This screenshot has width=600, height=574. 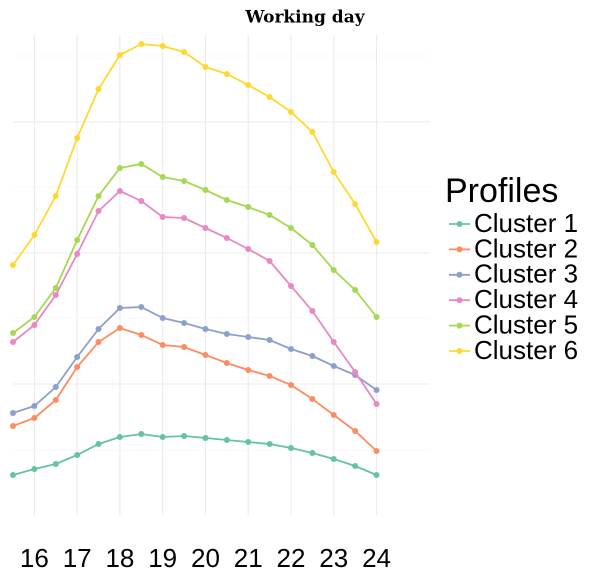 What do you see at coordinates (77, 558) in the screenshot?
I see `x-tick-label: 17` at bounding box center [77, 558].